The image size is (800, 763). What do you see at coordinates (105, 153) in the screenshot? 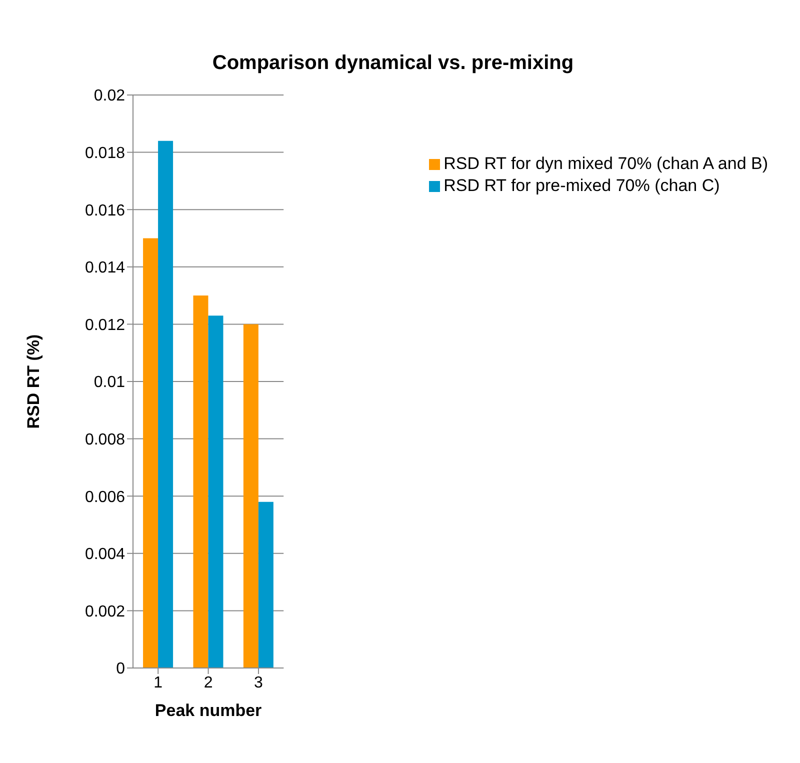
I see `y-tick-label: 0.018` at bounding box center [105, 153].